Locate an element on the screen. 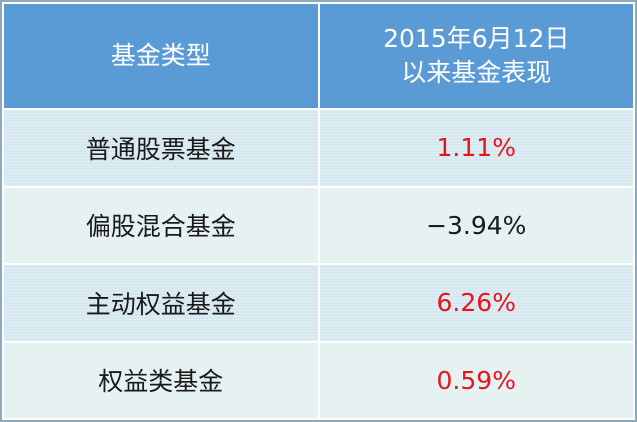 The image size is (637, 422). header-text: 以来基金表现 is located at coordinates (476, 72).